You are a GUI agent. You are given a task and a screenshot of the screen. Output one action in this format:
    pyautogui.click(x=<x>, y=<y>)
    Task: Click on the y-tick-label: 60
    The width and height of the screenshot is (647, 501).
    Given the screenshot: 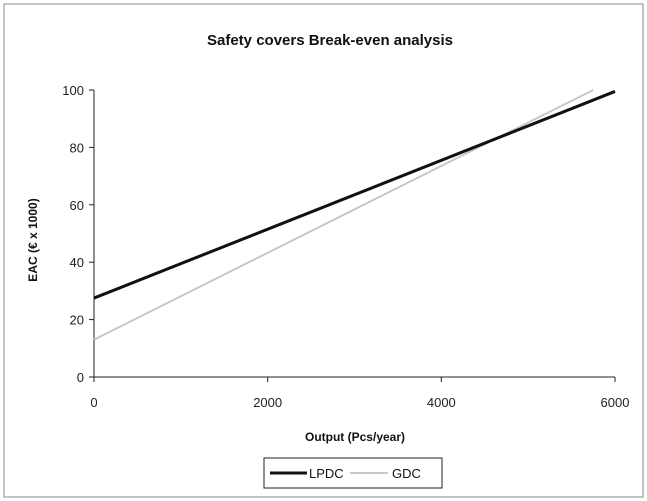 What is the action you would take?
    pyautogui.click(x=77, y=205)
    